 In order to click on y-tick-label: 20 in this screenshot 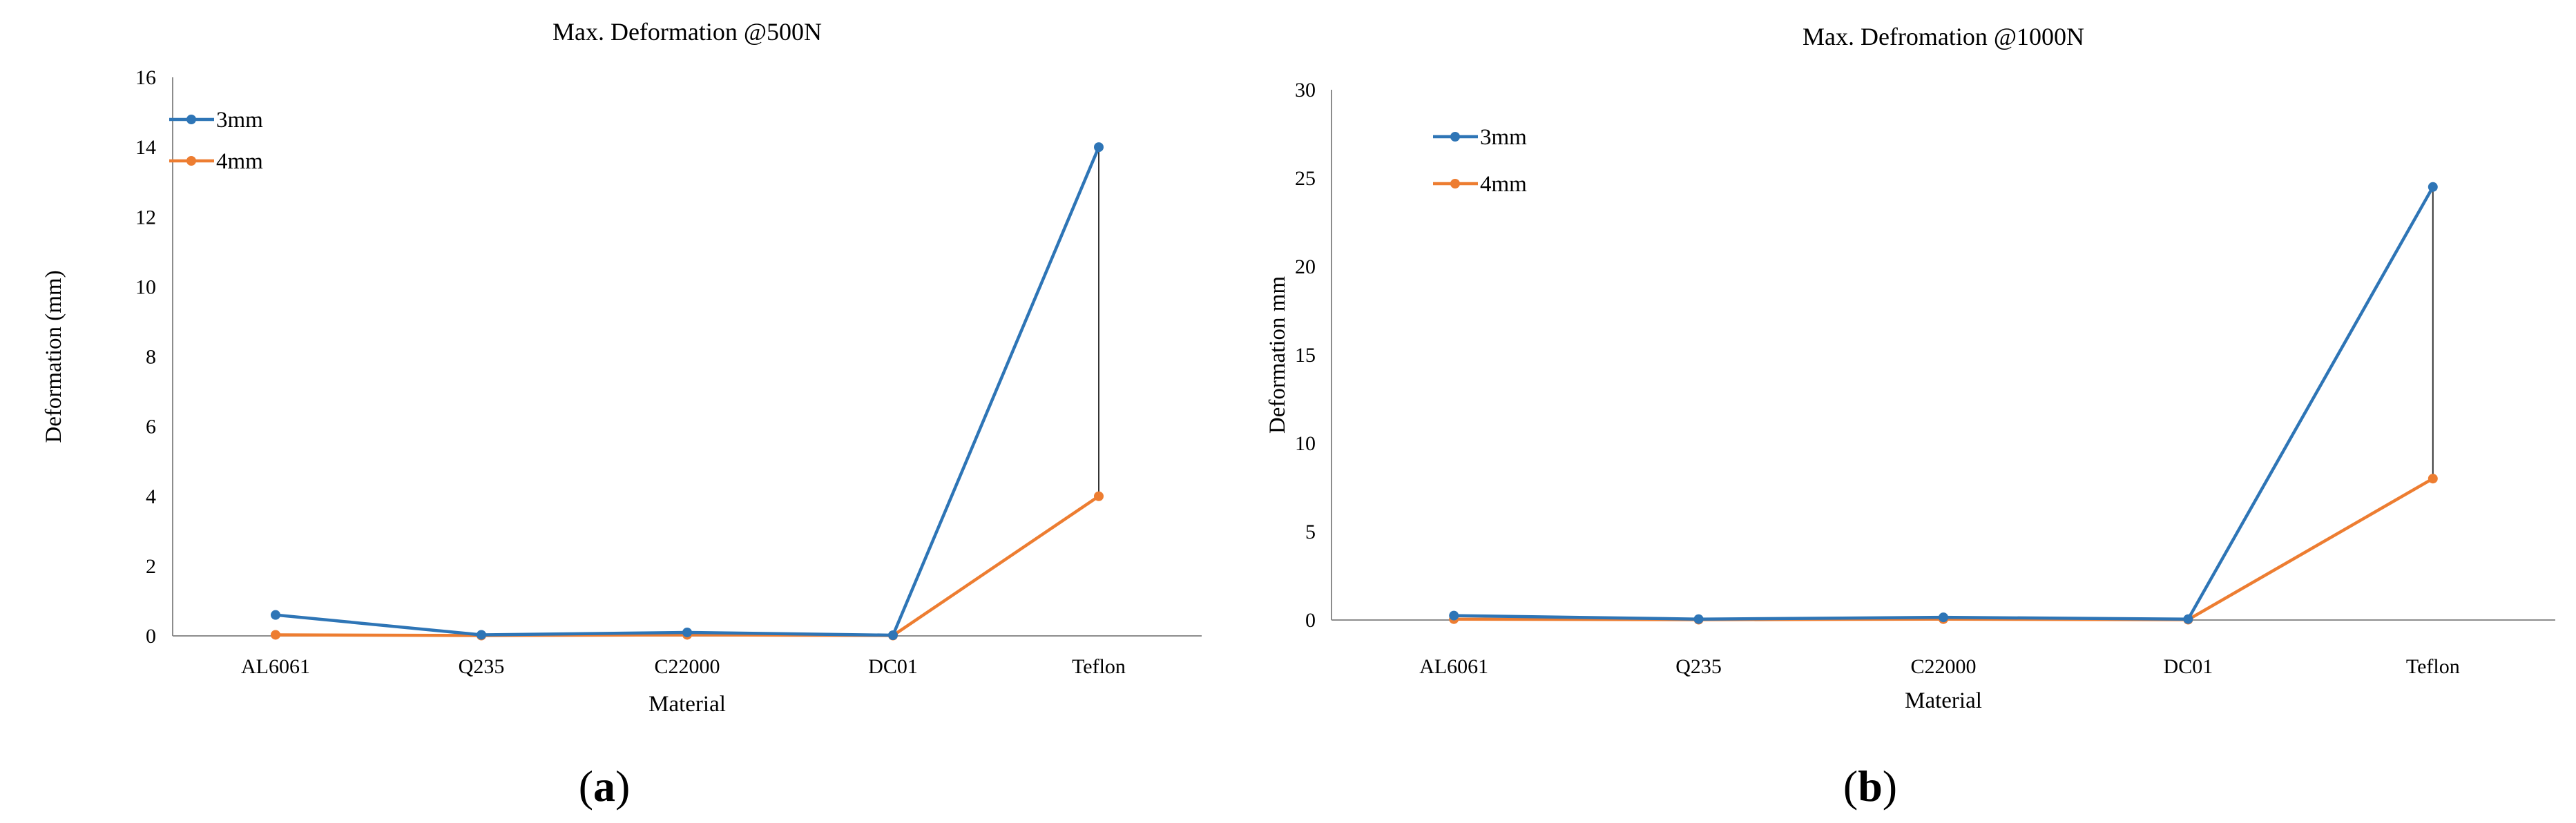, I will do `click(1305, 266)`.